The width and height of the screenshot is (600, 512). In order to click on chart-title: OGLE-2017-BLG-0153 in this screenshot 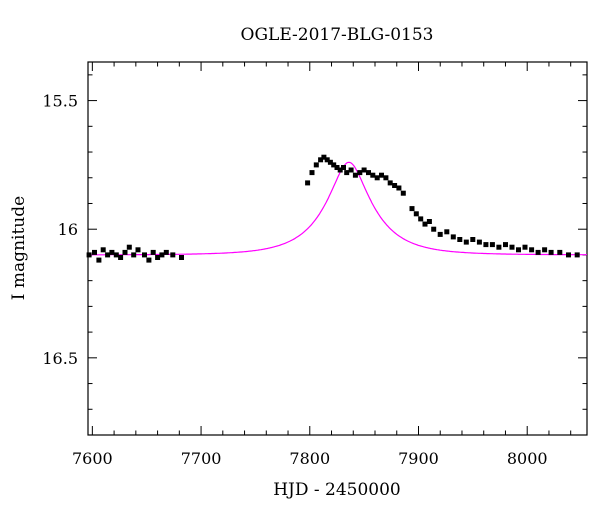, I will do `click(337, 35)`.